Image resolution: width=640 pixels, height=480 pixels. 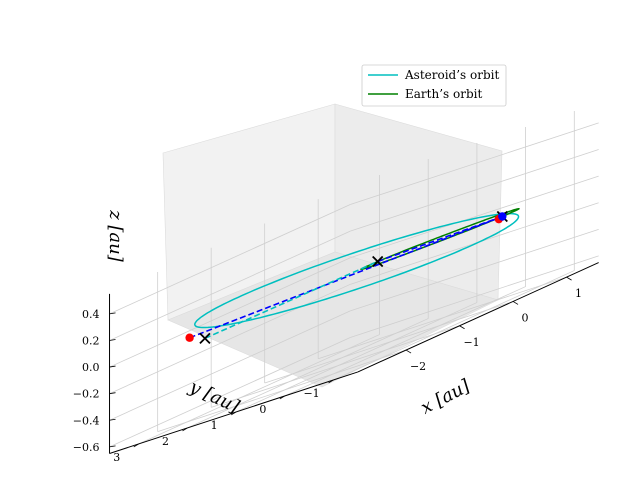 What do you see at coordinates (445, 397) in the screenshot?
I see `x-axis-title: x [au]` at bounding box center [445, 397].